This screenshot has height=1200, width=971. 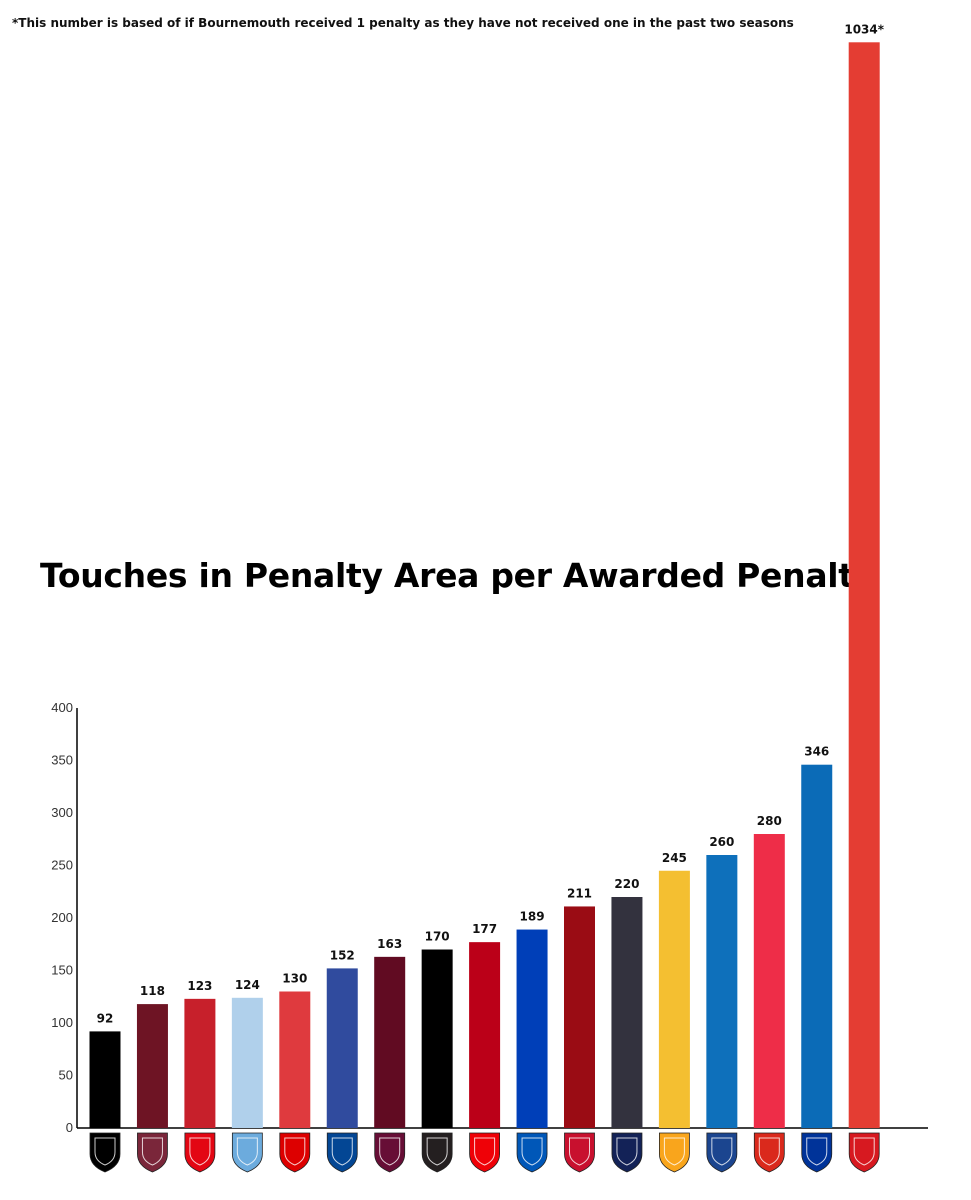 I want to click on bar-value-label: 163, so click(x=389, y=944).